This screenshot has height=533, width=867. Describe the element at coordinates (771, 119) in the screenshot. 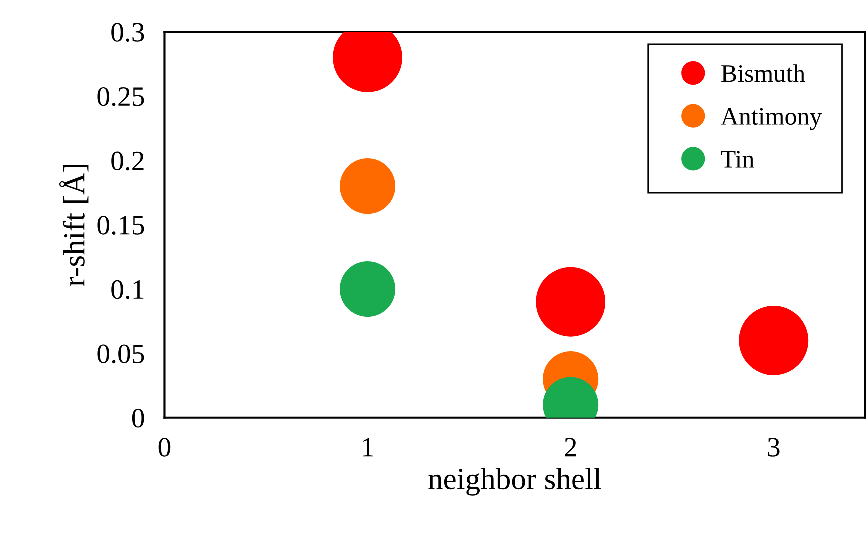

I see `legend-label: Antimony` at that location.